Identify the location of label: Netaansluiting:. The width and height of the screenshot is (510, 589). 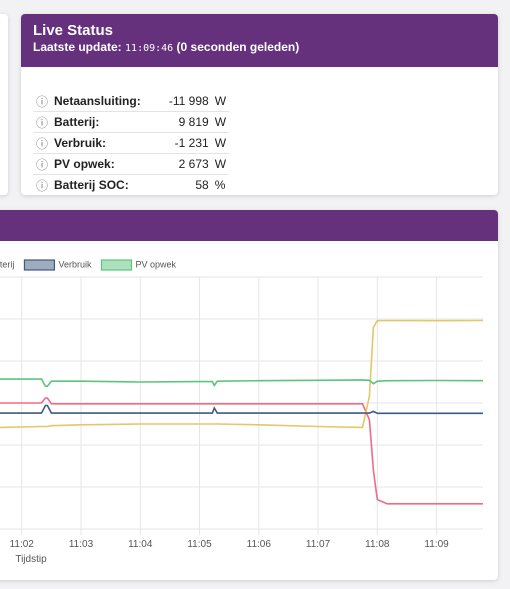
(97, 101).